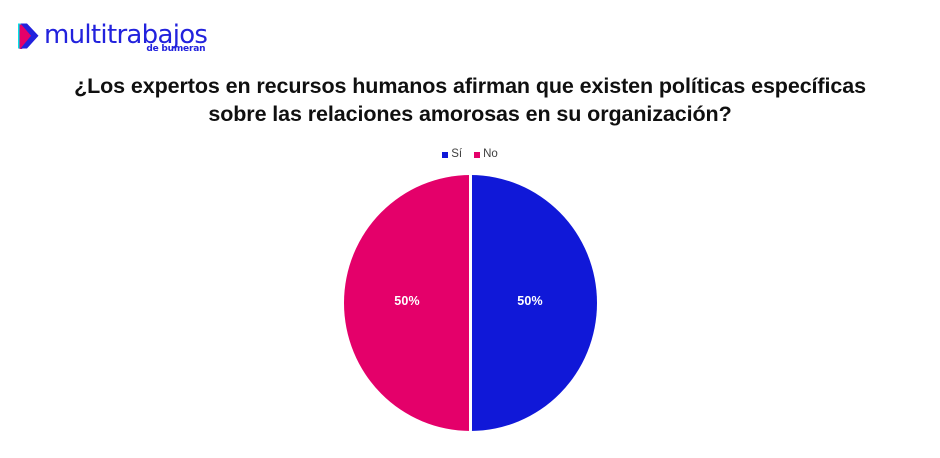 The image size is (940, 458). I want to click on brand-tagline: de bumeran, so click(176, 49).